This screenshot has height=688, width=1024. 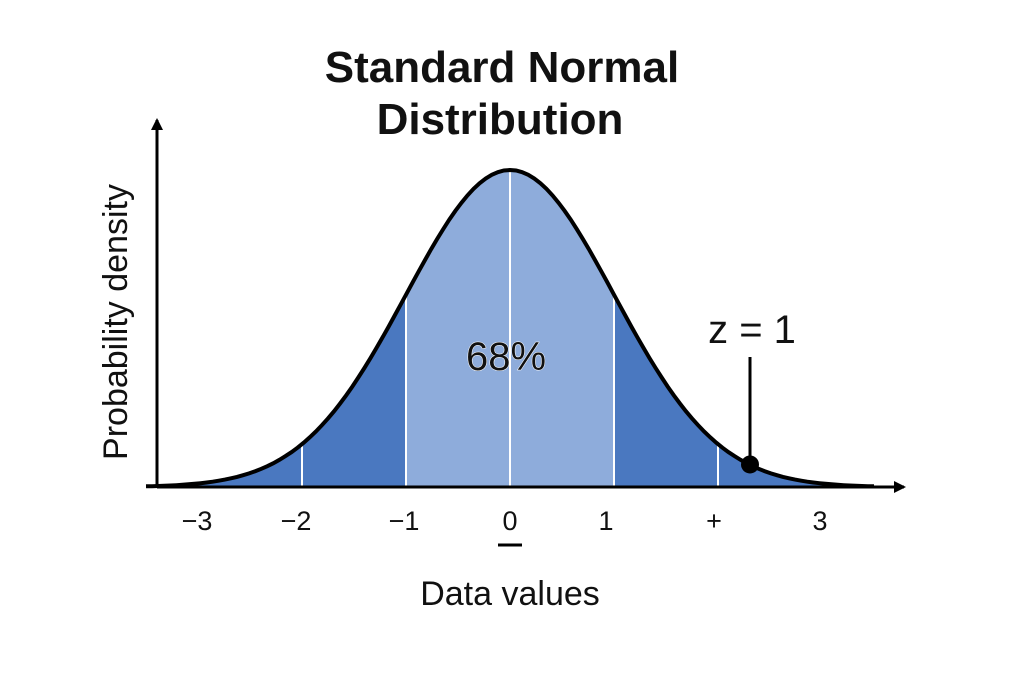 I want to click on x-tick-label: −2, so click(x=296, y=521).